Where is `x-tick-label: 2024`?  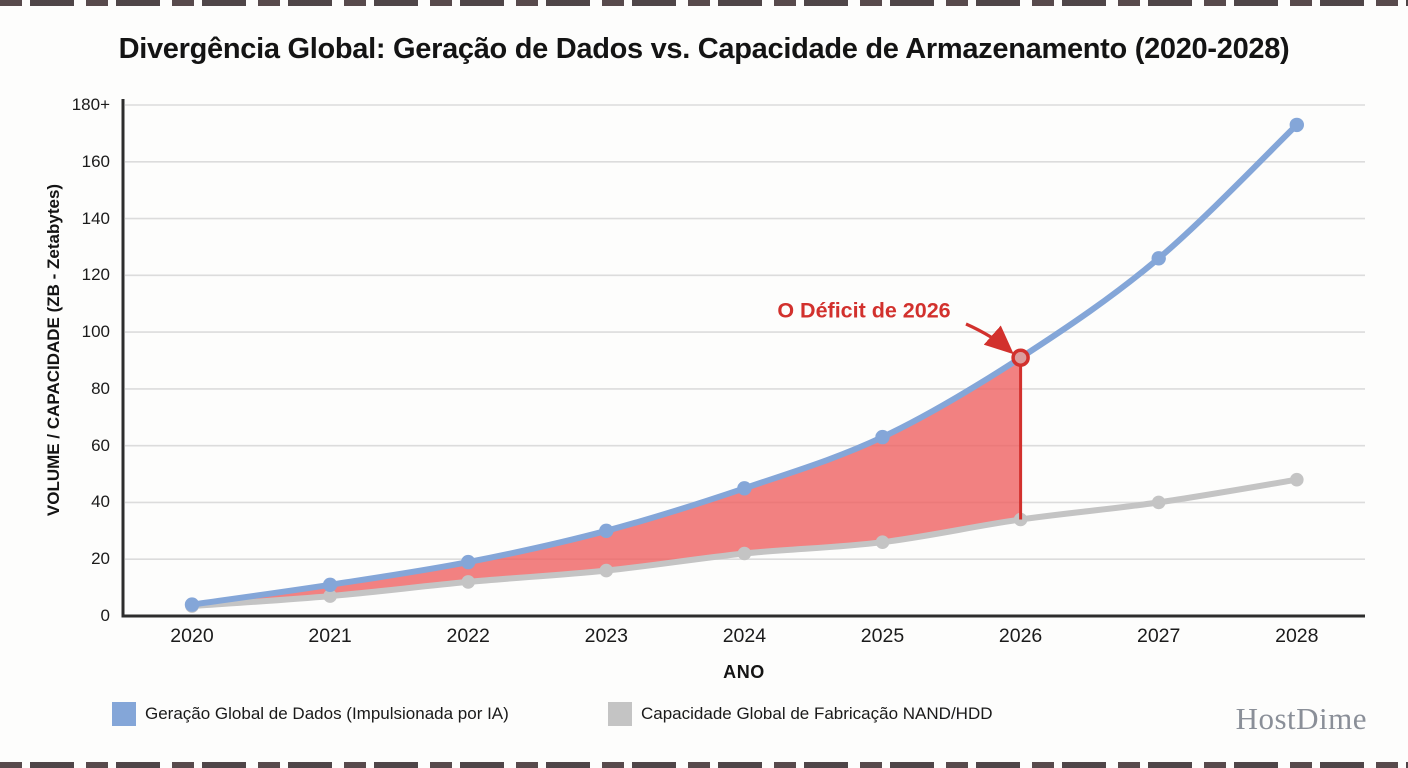
x-tick-label: 2024 is located at coordinates (744, 636).